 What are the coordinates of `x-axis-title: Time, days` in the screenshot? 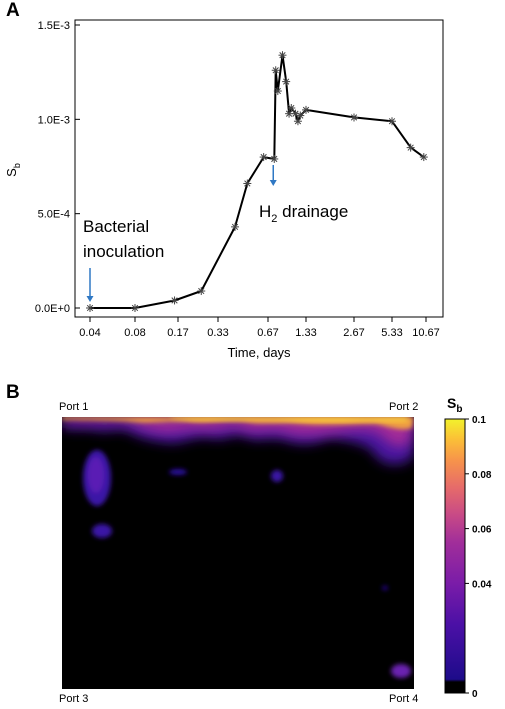 It's located at (259, 352).